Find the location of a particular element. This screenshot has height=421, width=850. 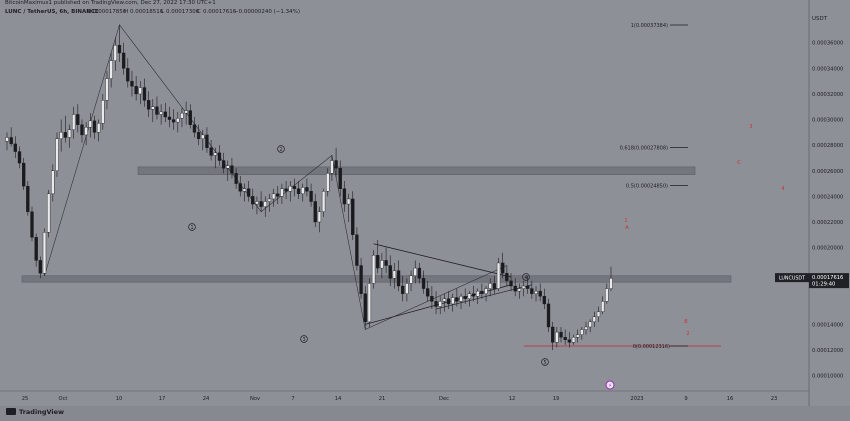

projected-label-6: 2 is located at coordinates (687, 334).